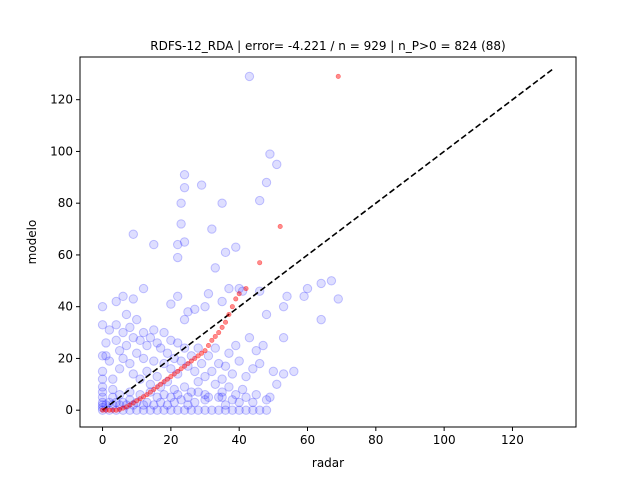 This screenshot has width=640, height=480. Describe the element at coordinates (328, 463) in the screenshot. I see `x-axis-label: radar` at that location.